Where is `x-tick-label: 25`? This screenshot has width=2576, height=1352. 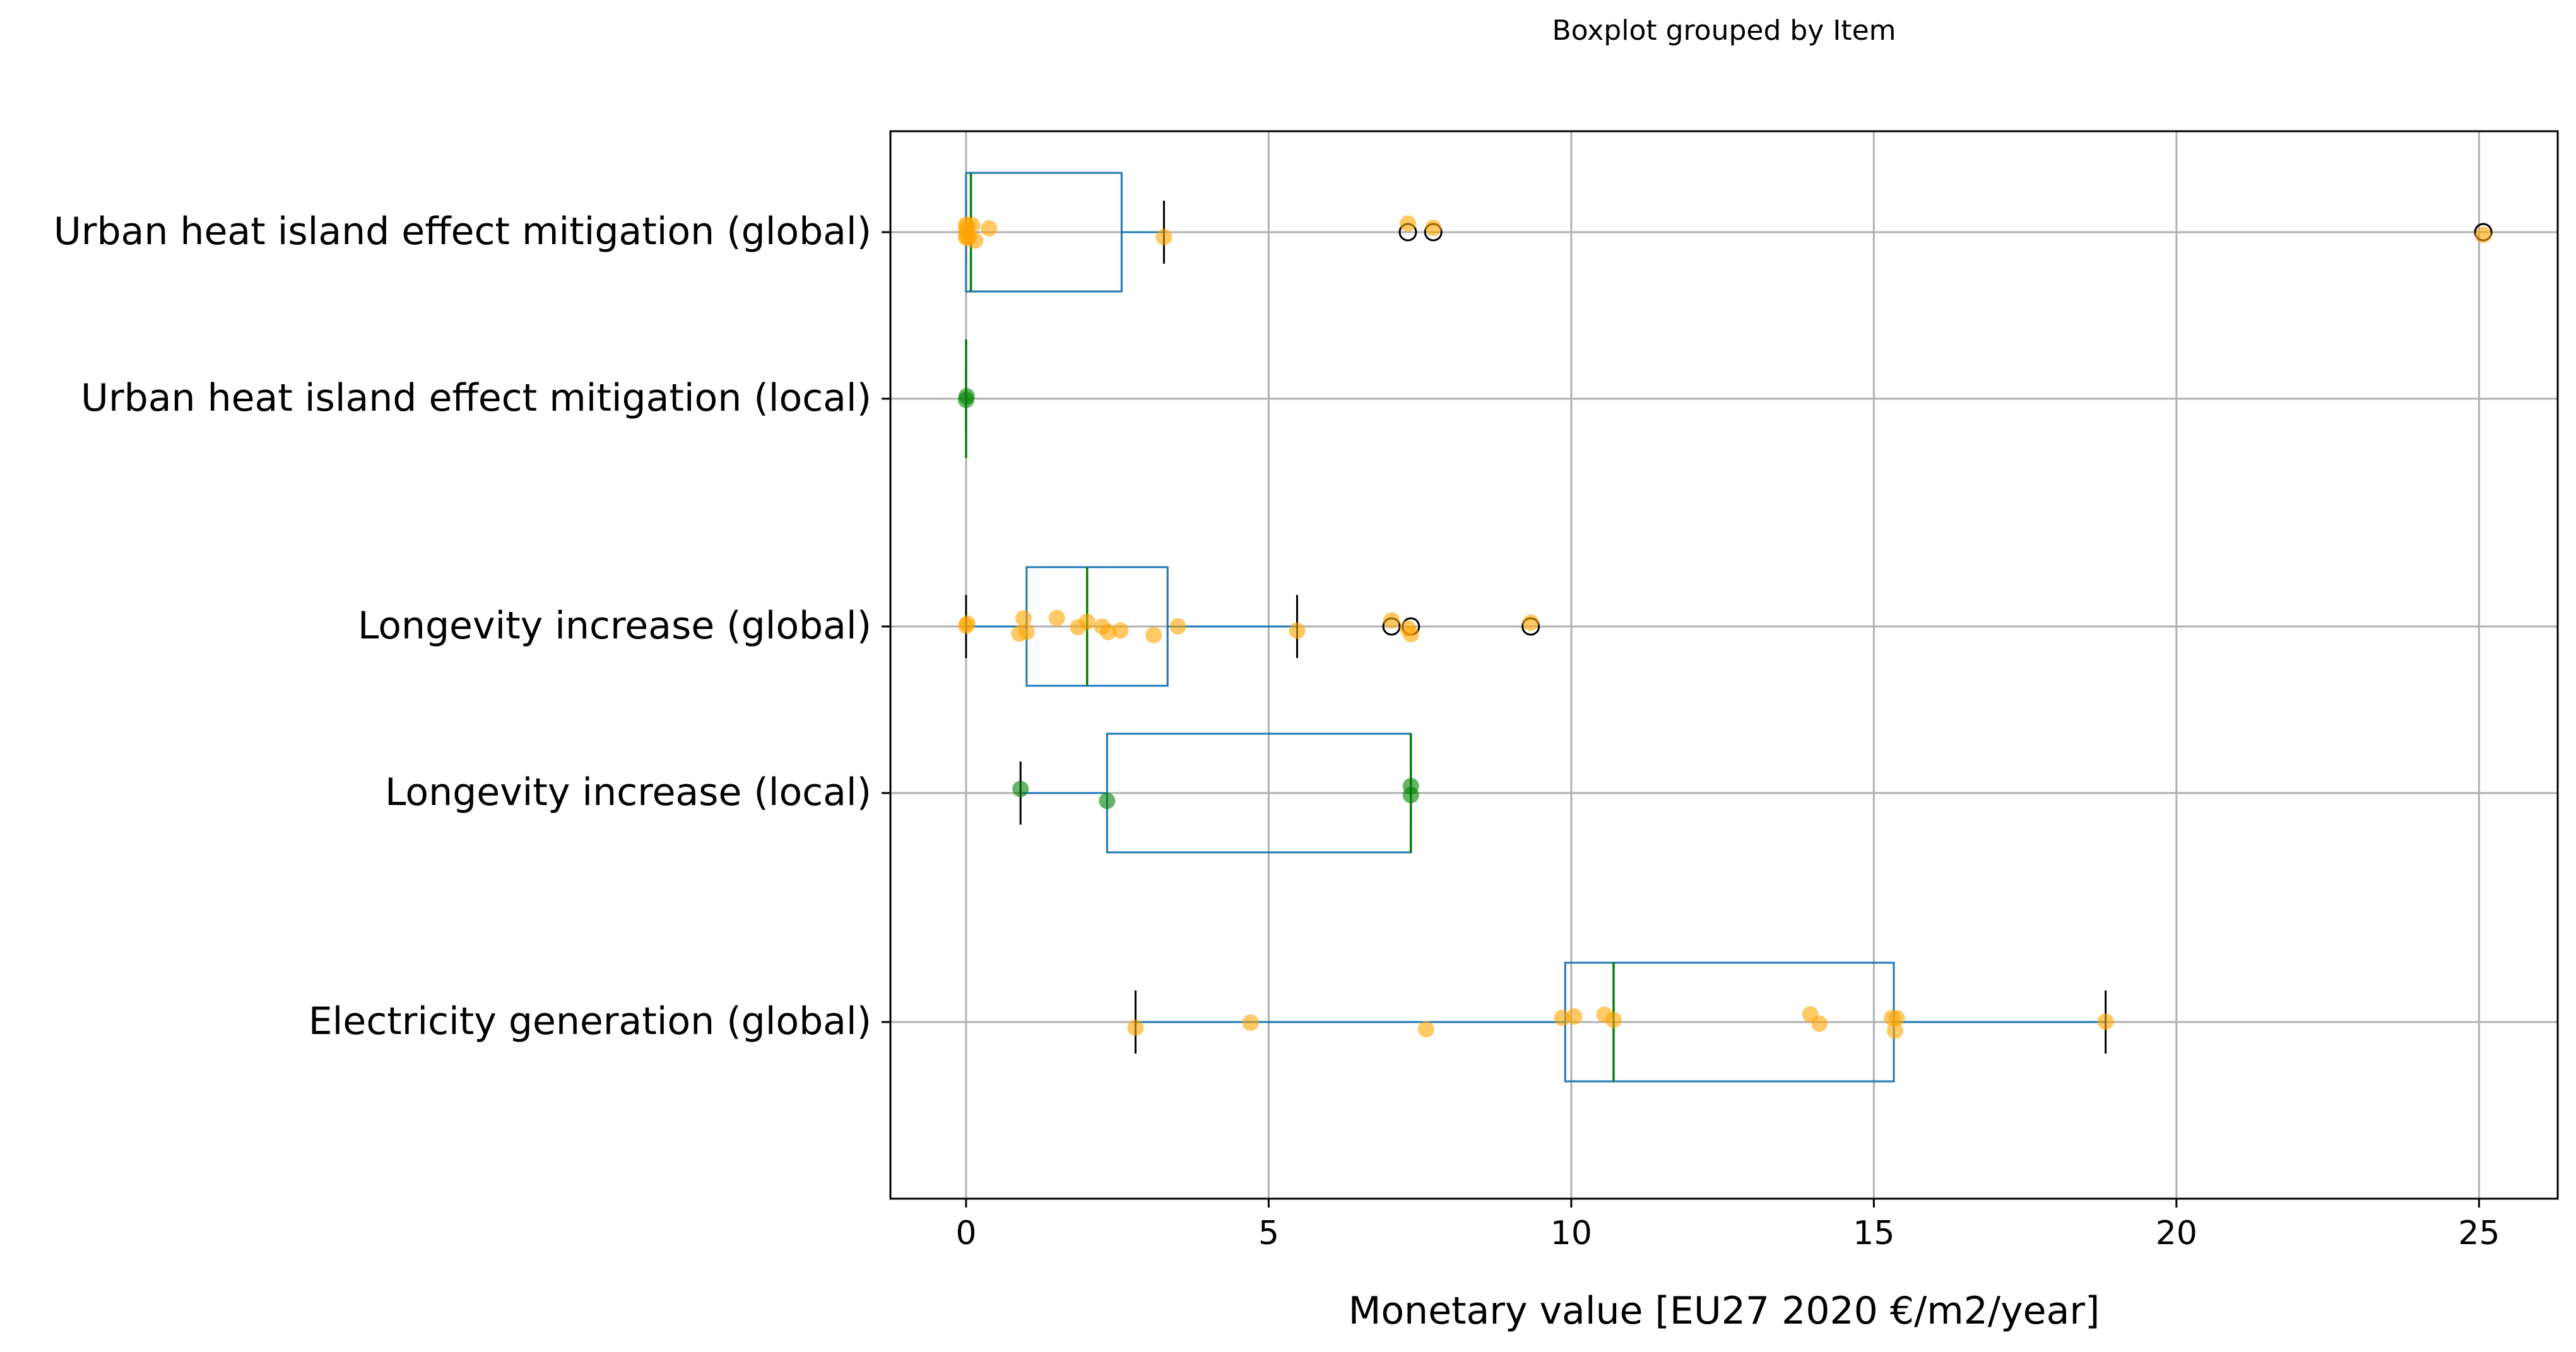 x-tick-label: 25 is located at coordinates (2479, 1233).